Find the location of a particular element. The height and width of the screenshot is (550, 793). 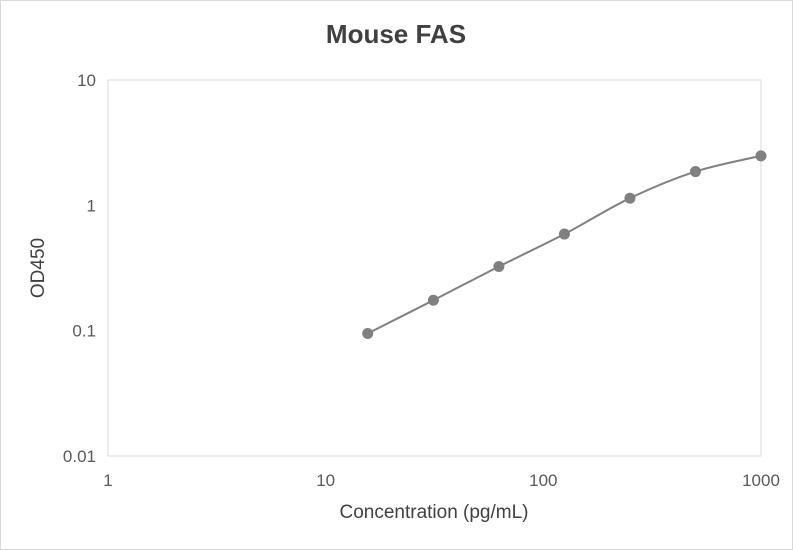

y-tick-label: 1 is located at coordinates (91, 205).